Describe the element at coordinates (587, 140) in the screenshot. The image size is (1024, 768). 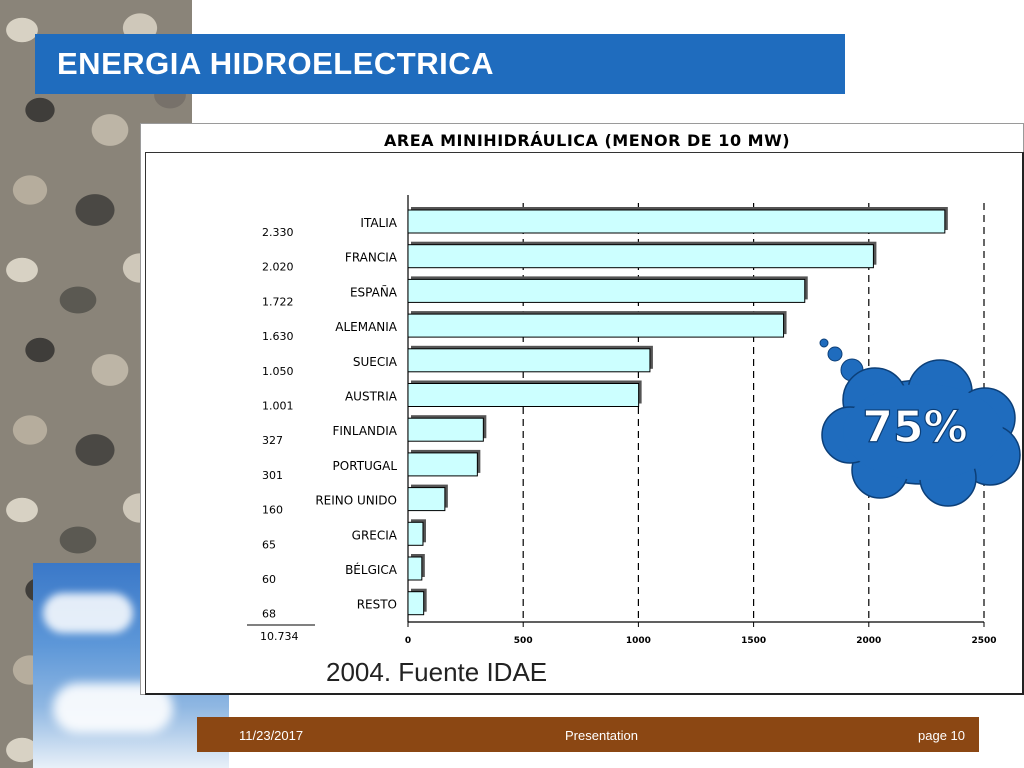
I see `chart-title: AREA MINIHIDRÁULICA (MENOR DE 10 MW)` at that location.